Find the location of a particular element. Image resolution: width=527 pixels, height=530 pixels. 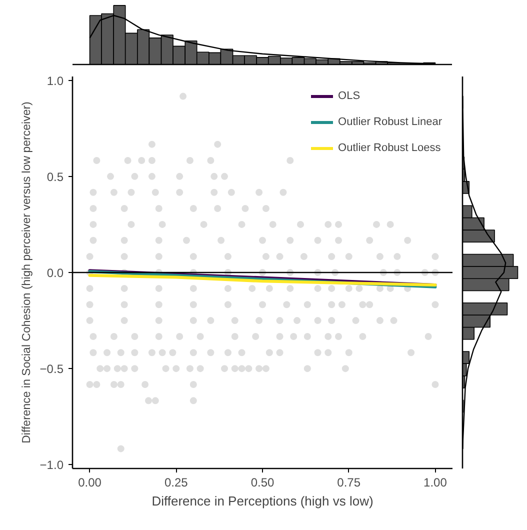

legend-label: OLS is located at coordinates (349, 96).